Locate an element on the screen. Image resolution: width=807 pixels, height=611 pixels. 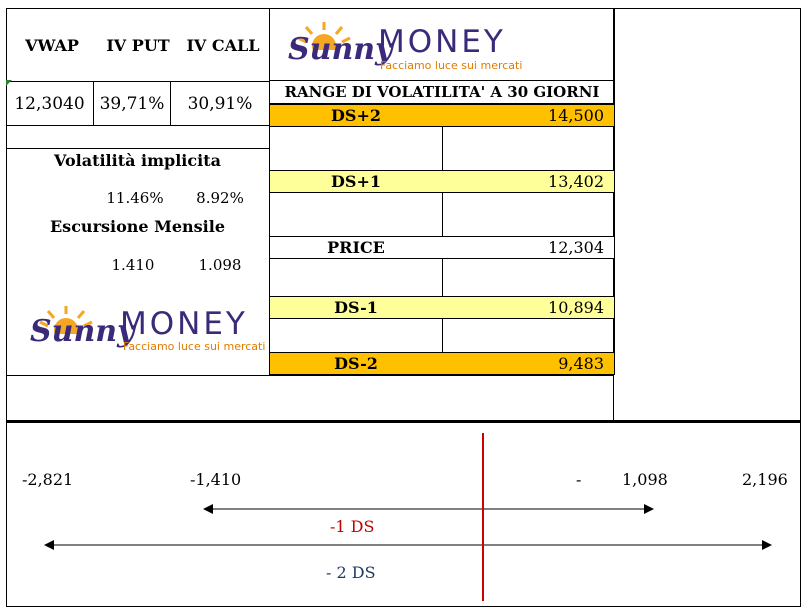
number-plus-2ds: 2,196 is located at coordinates (765, 479).